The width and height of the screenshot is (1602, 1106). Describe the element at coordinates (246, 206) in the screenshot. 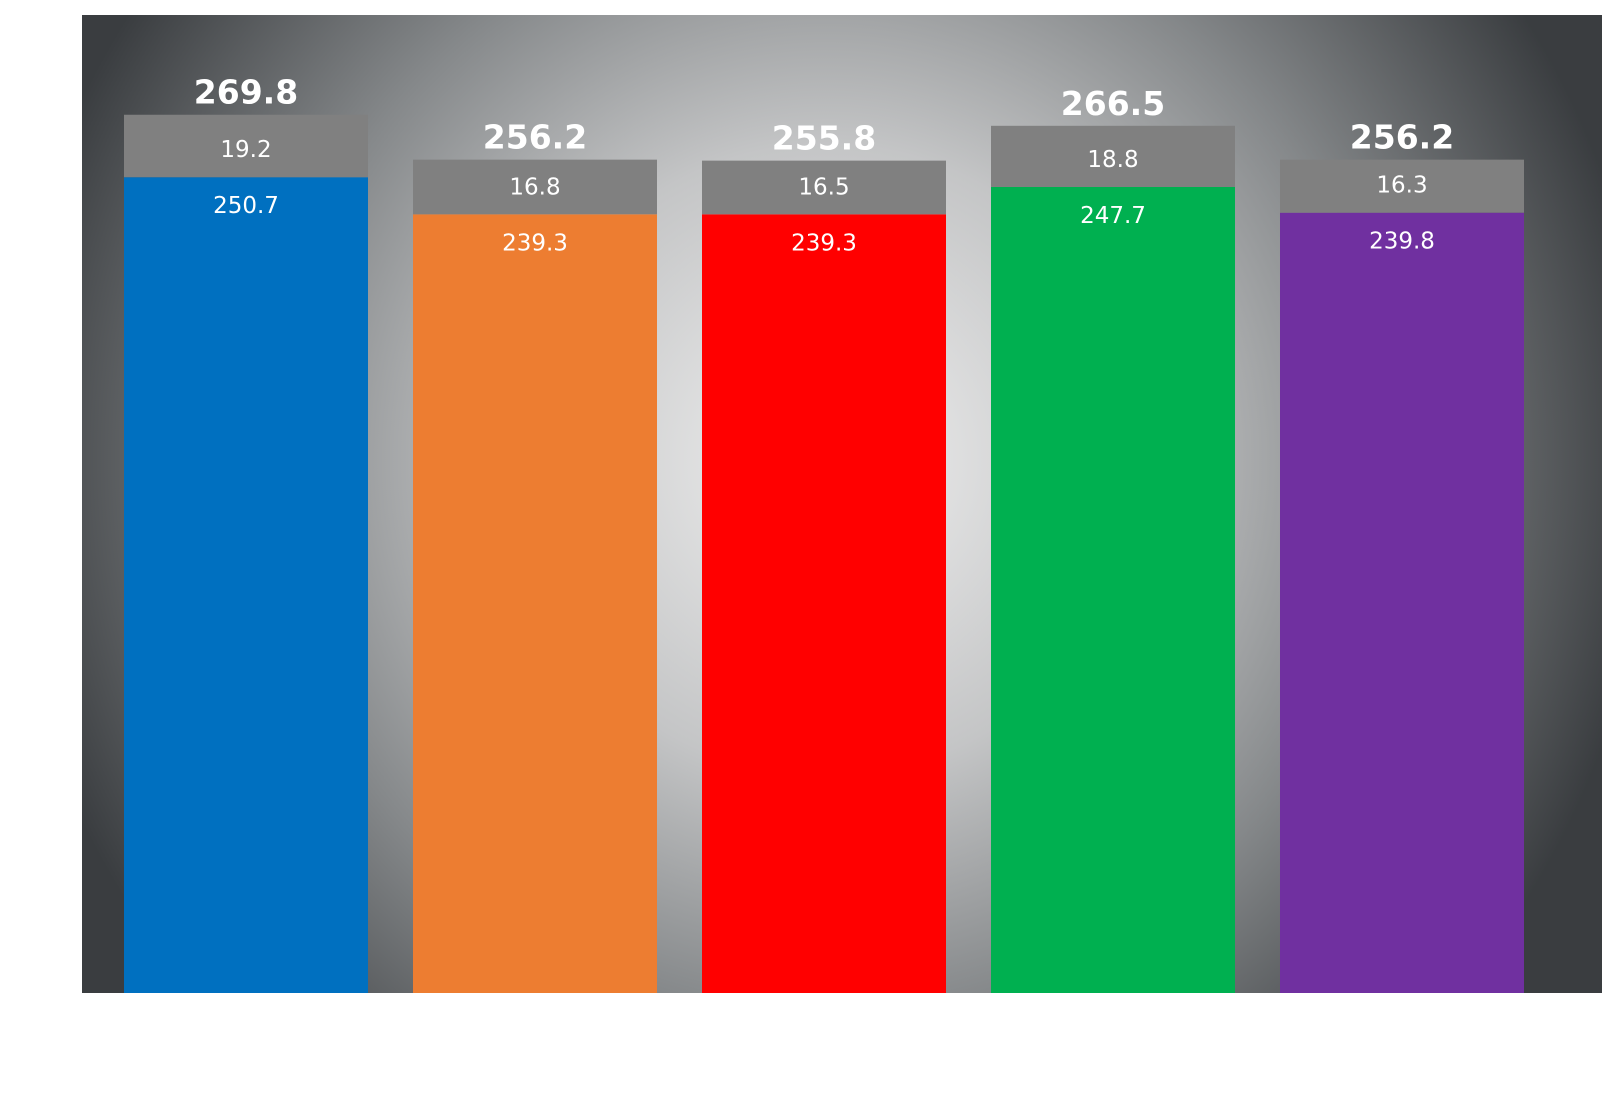

I see `bottom-segment-label: 250.7` at that location.